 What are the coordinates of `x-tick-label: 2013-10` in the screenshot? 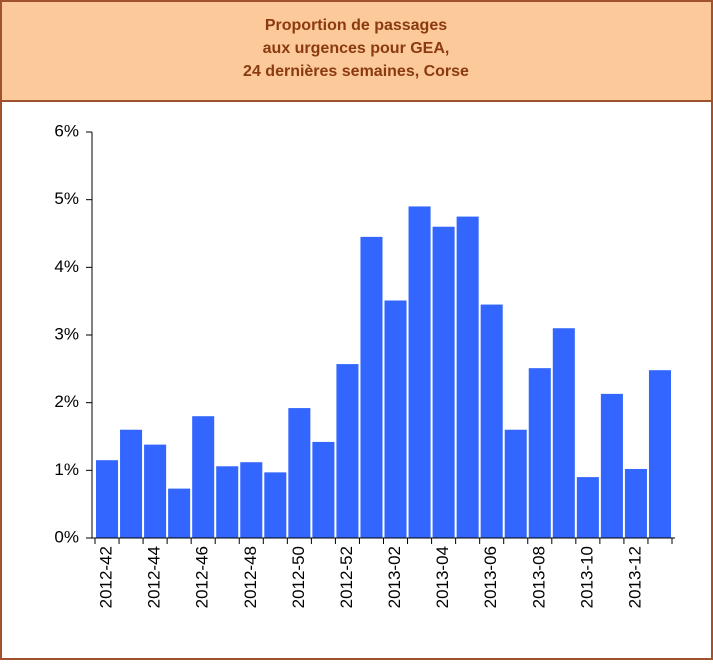 It's located at (586, 577).